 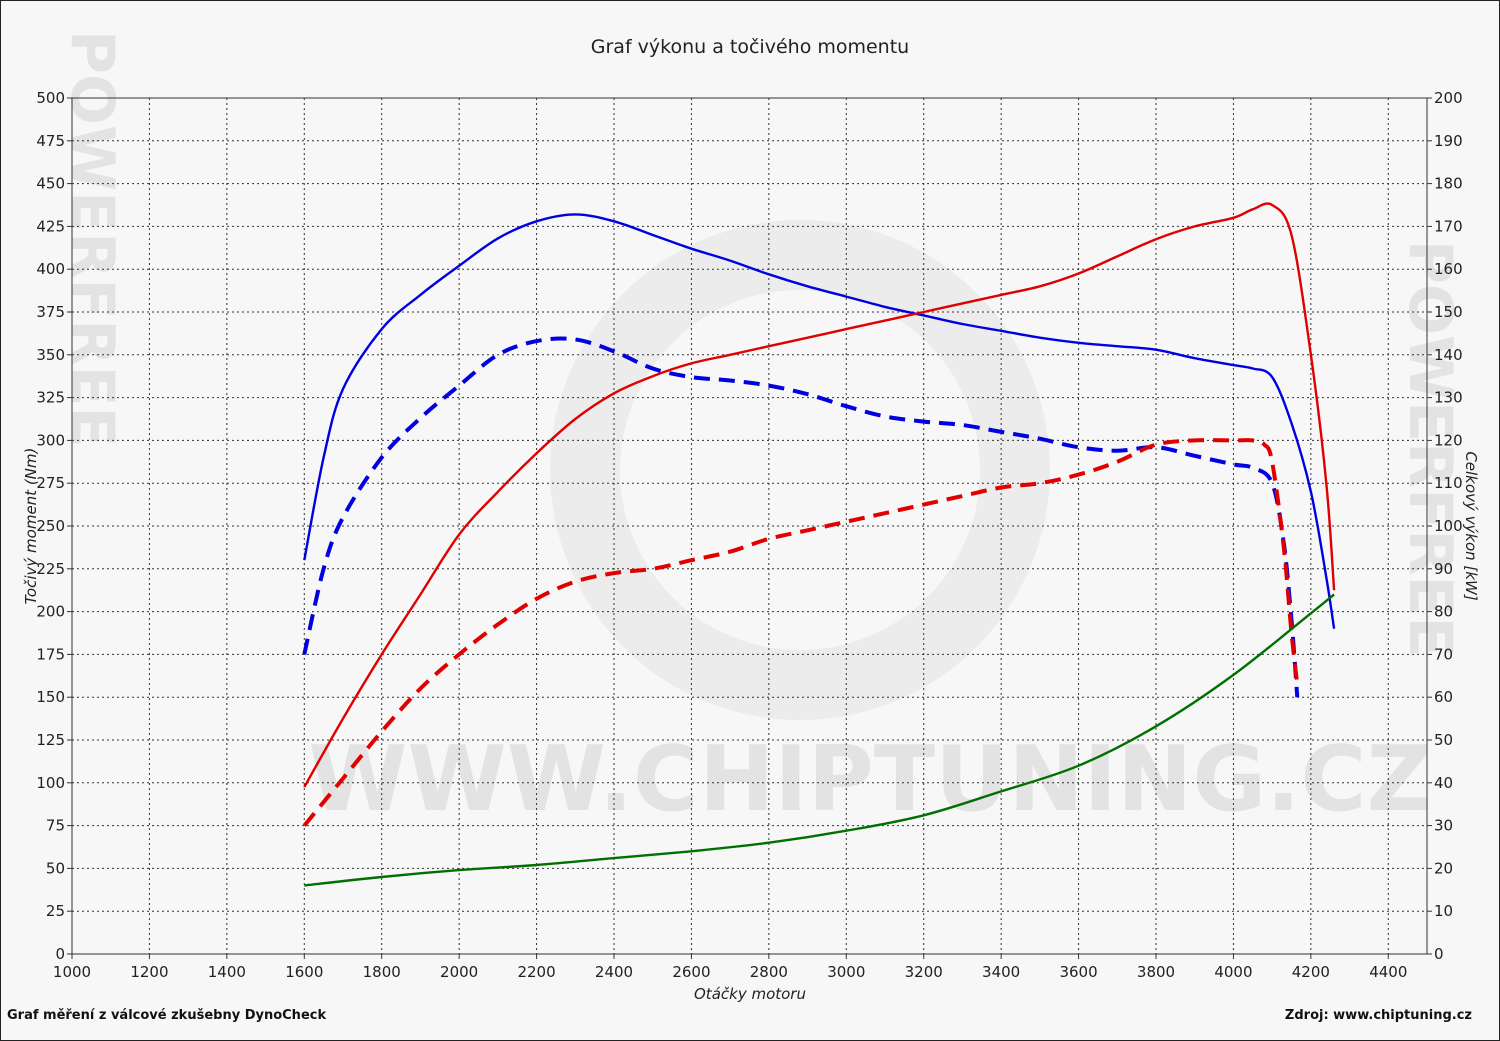 I want to click on y-left-tick-label-1: 25, so click(x=55, y=911).